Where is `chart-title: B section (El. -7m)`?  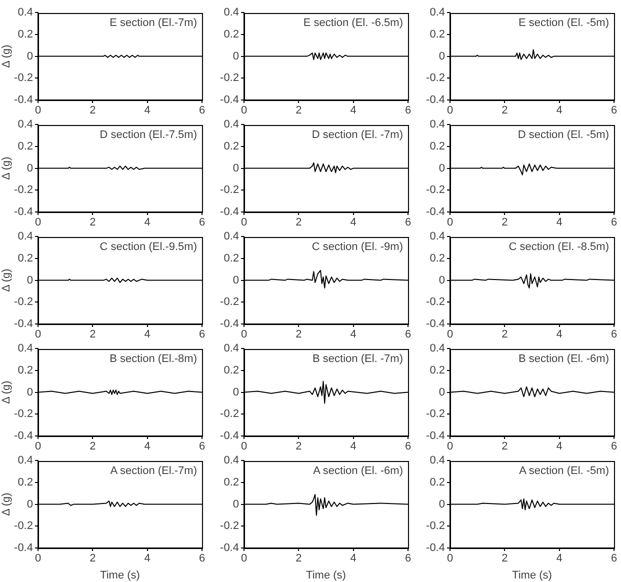
chart-title: B section (El. -7m) is located at coordinates (357, 359).